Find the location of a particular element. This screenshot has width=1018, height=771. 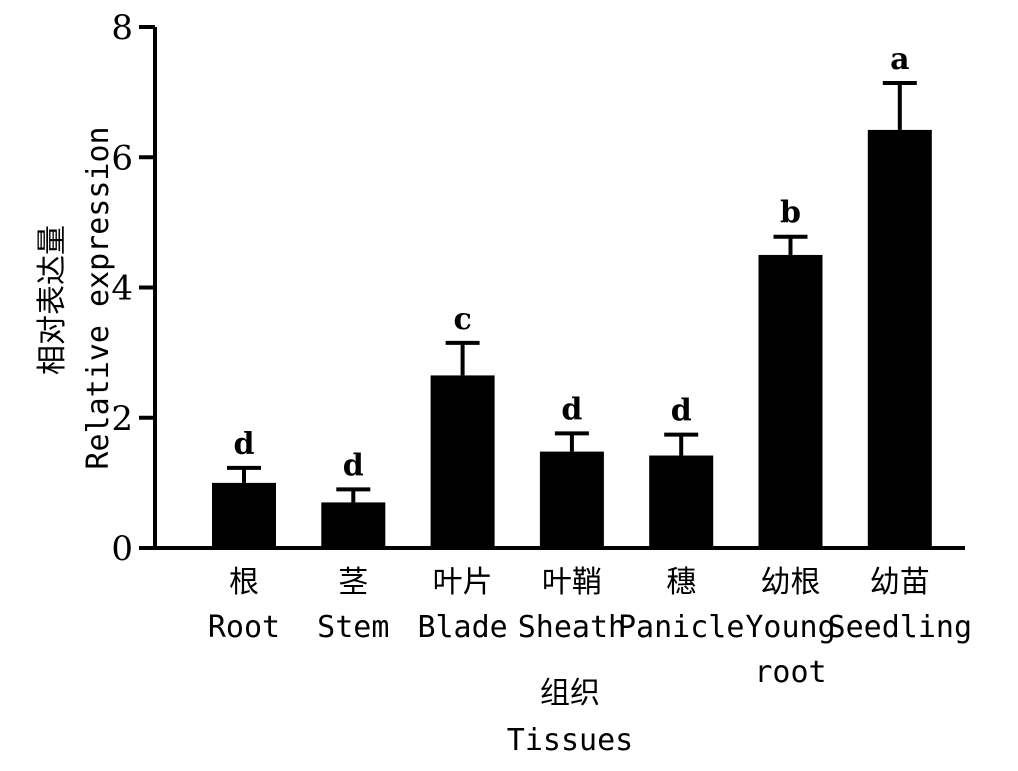

significance-label: b is located at coordinates (790, 213).